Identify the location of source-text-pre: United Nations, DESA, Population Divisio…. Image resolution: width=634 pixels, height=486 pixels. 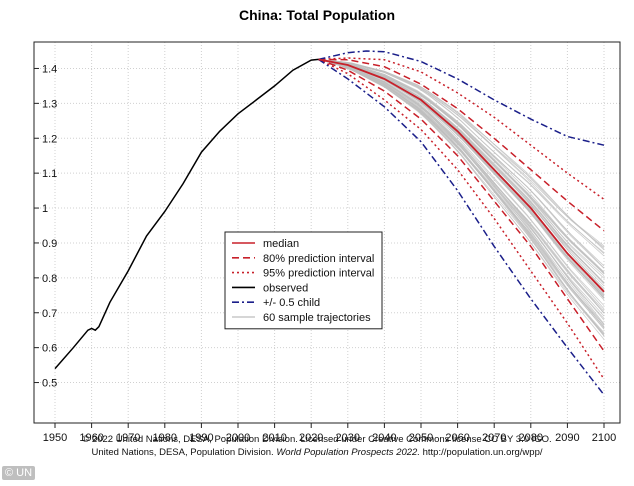
(184, 452).